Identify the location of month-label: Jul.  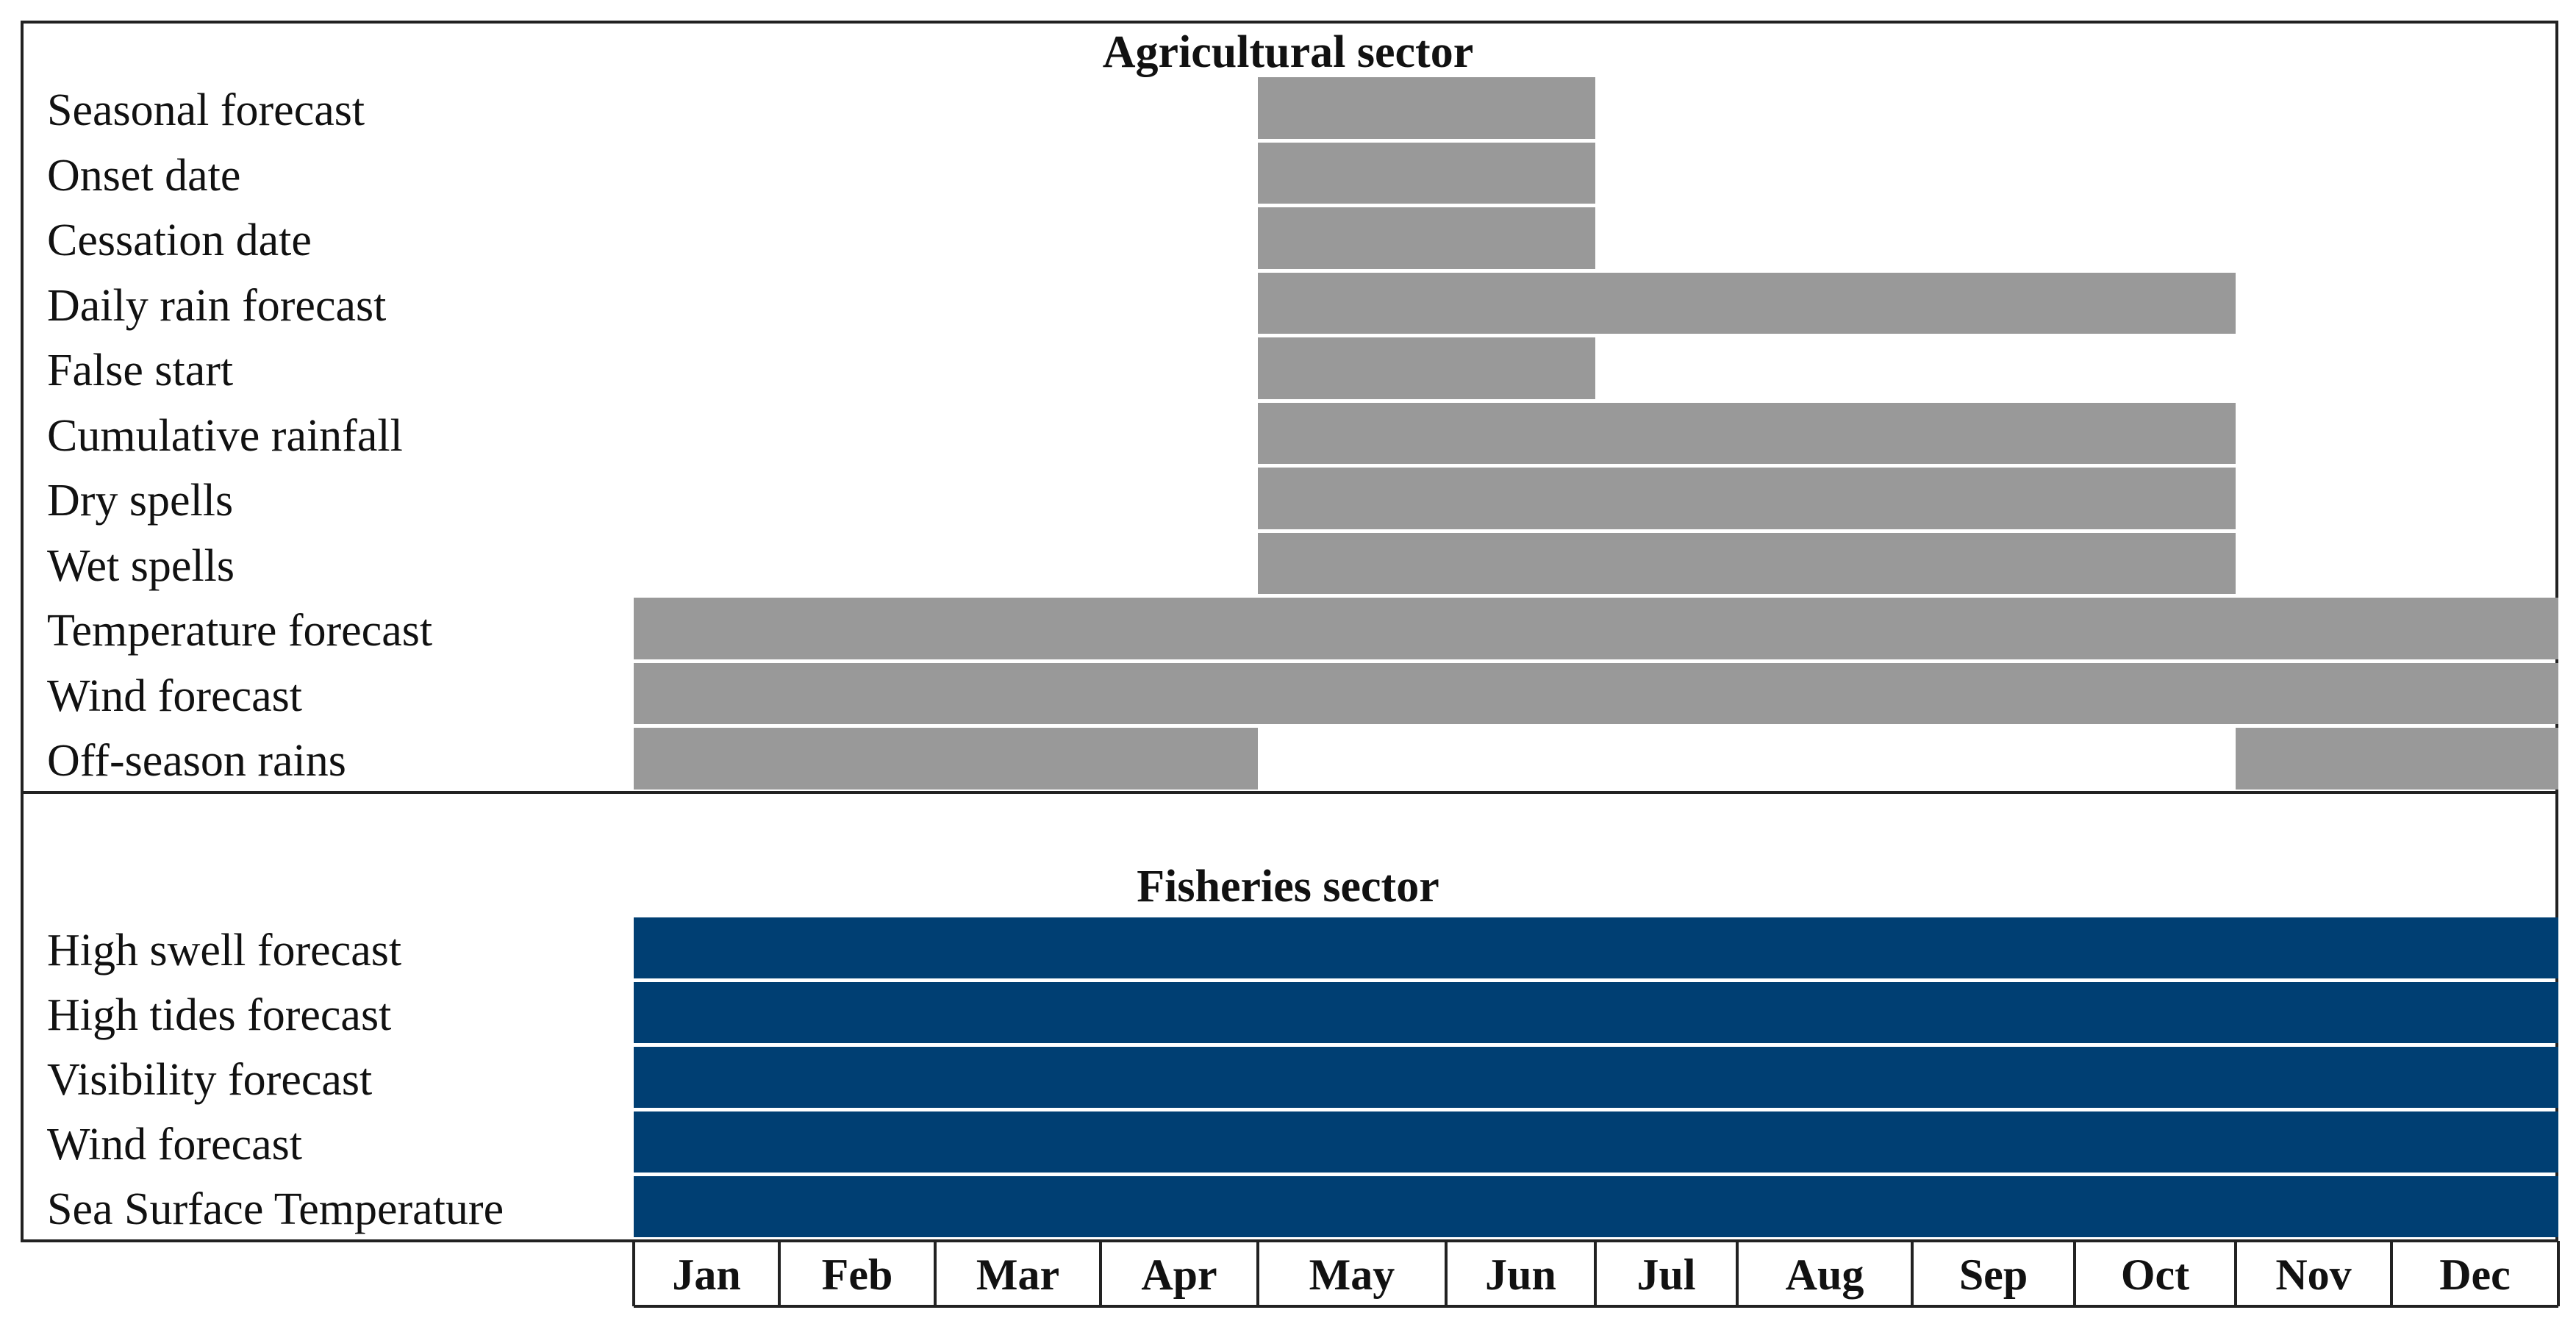
(1666, 1275).